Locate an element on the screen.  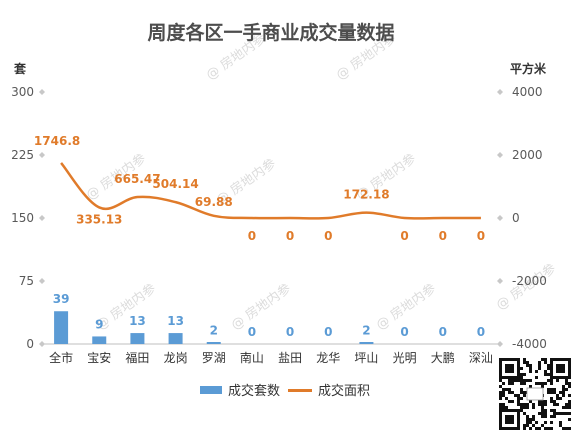
line-data-label: 69.88 is located at coordinates (214, 202).